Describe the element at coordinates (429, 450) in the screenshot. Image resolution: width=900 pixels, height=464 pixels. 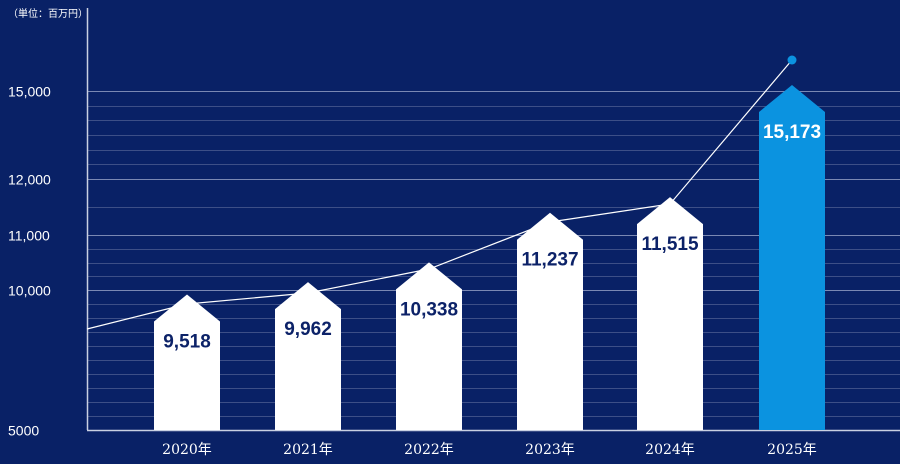
I see `x-tick-label: 2022年` at that location.